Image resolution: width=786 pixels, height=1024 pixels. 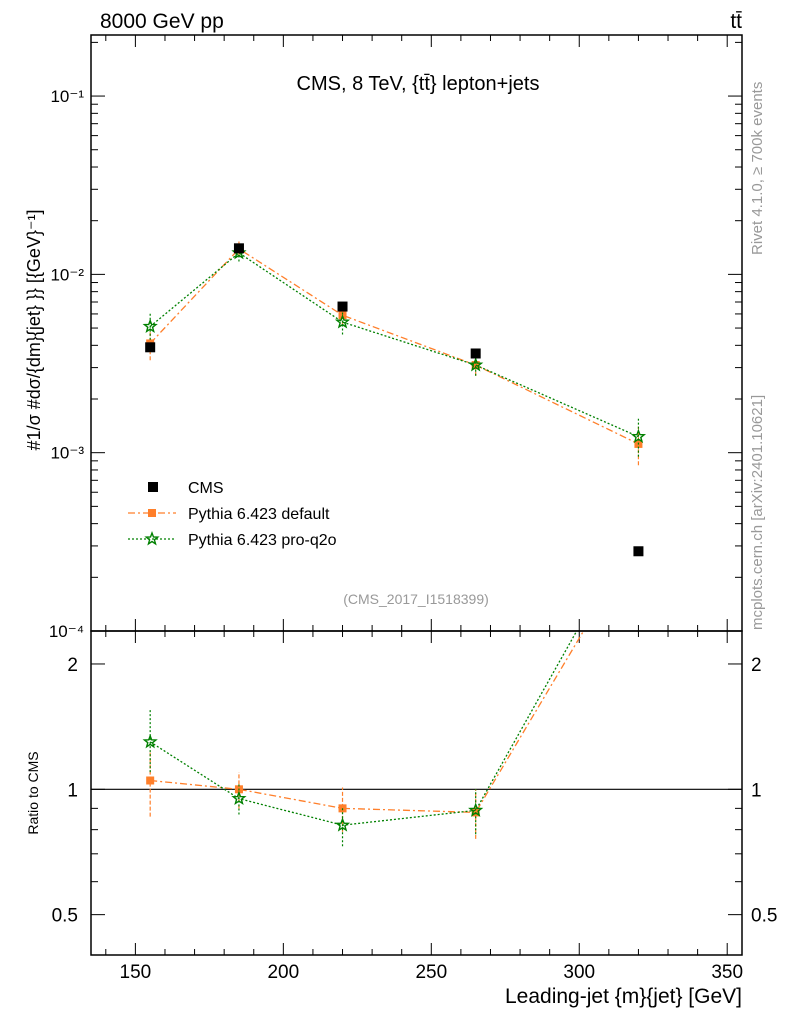 What do you see at coordinates (186, 488) in the screenshot?
I see `legend-entry-cms: CMS` at bounding box center [186, 488].